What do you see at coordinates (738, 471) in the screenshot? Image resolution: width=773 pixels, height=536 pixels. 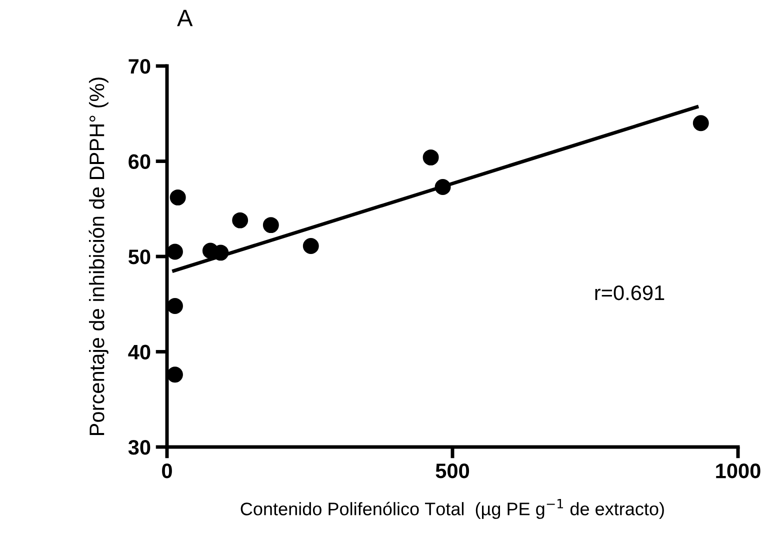 I see `x-tick-label: 1000` at bounding box center [738, 471].